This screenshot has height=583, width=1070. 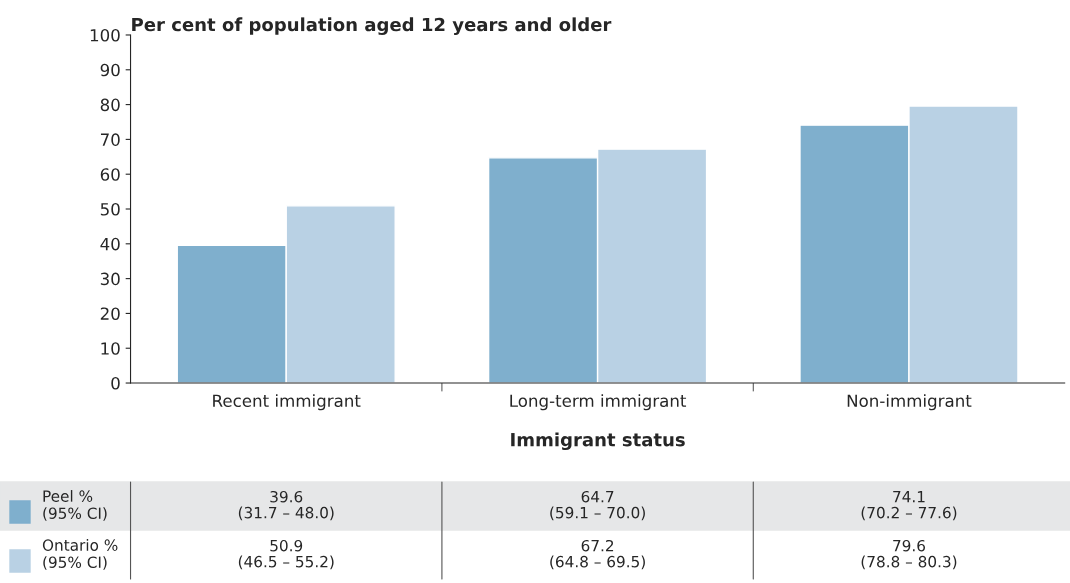 What do you see at coordinates (110, 174) in the screenshot?
I see `y-tick-label: 60` at bounding box center [110, 174].